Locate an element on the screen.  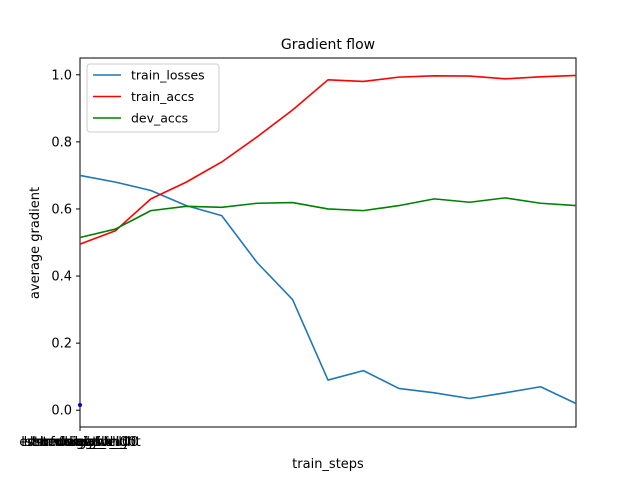
legend-box is located at coordinates (153, 98).